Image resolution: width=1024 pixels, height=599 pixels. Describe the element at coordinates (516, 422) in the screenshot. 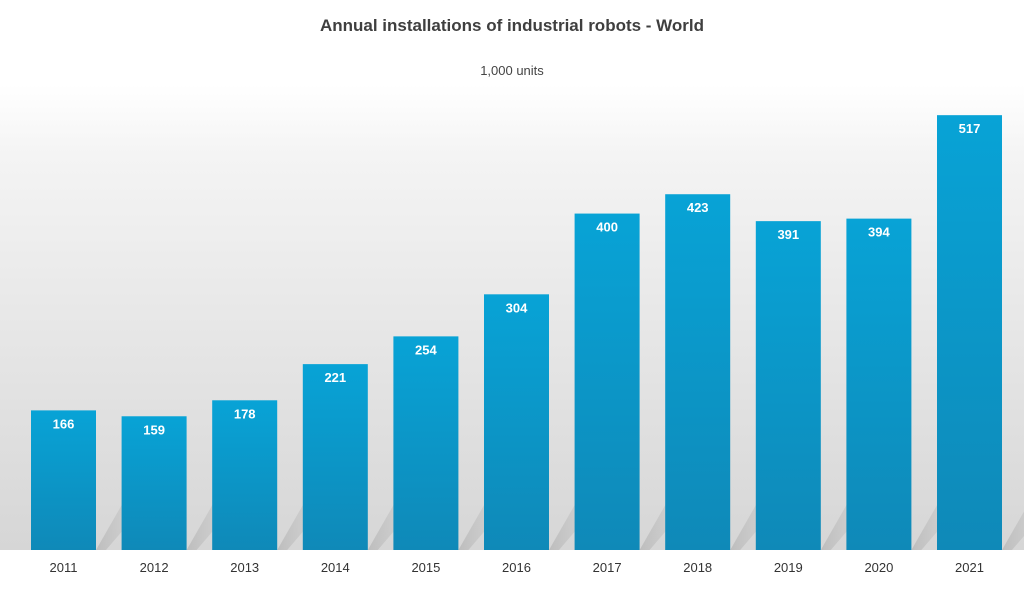

I see `bar-2016` at that location.